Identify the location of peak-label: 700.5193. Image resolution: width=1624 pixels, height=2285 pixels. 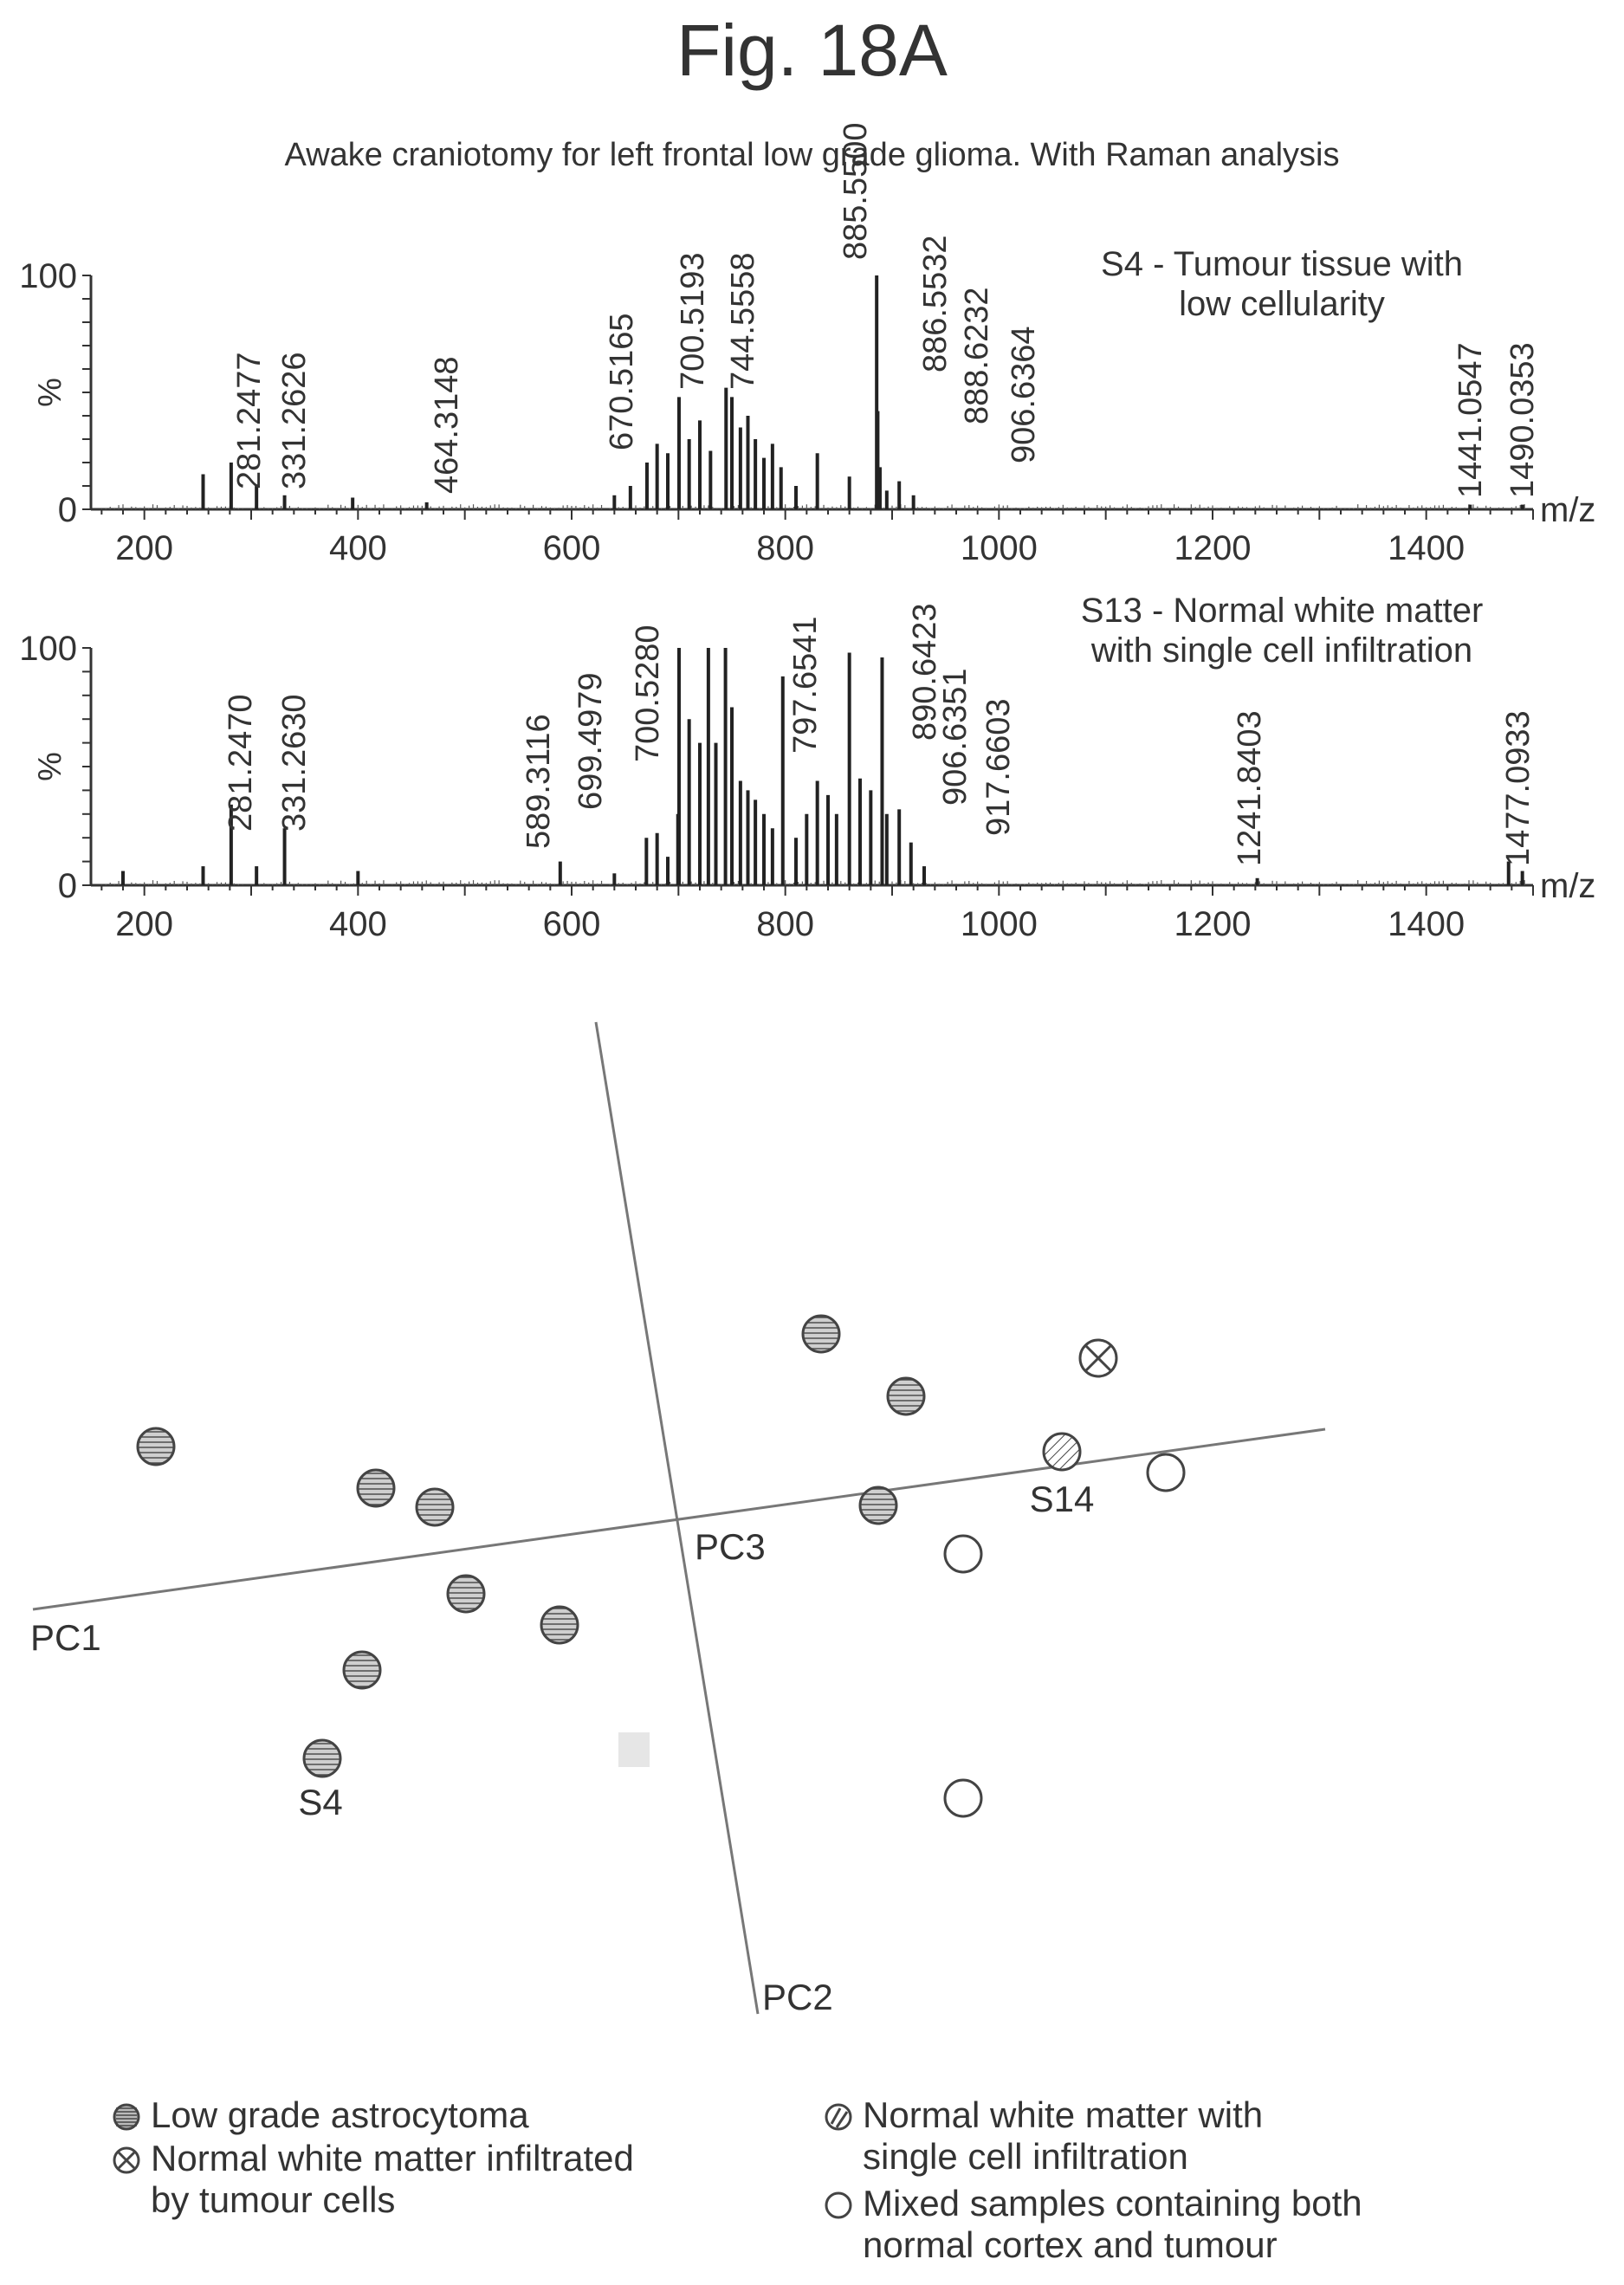
(693, 322).